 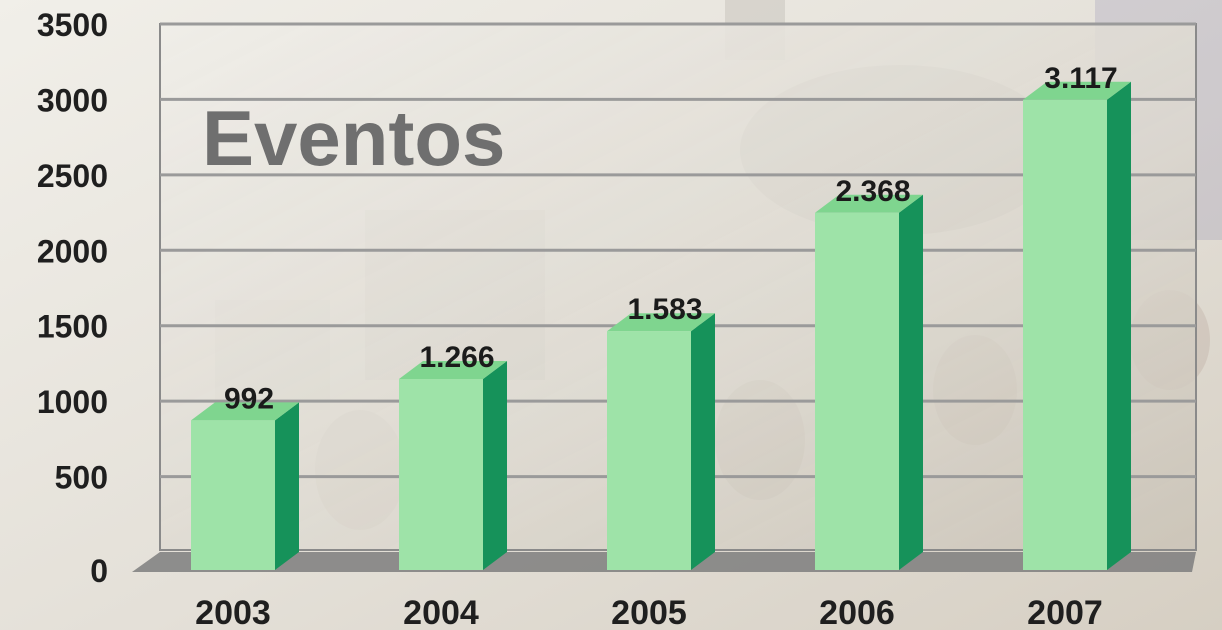 I want to click on data-label: 2.368, so click(x=872, y=191).